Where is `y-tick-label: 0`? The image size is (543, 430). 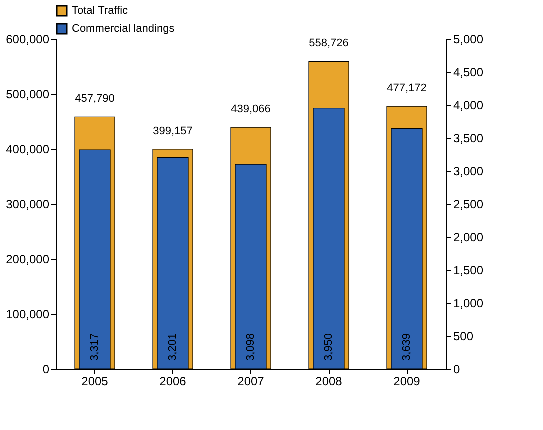
y-tick-label: 0 is located at coordinates (46, 369).